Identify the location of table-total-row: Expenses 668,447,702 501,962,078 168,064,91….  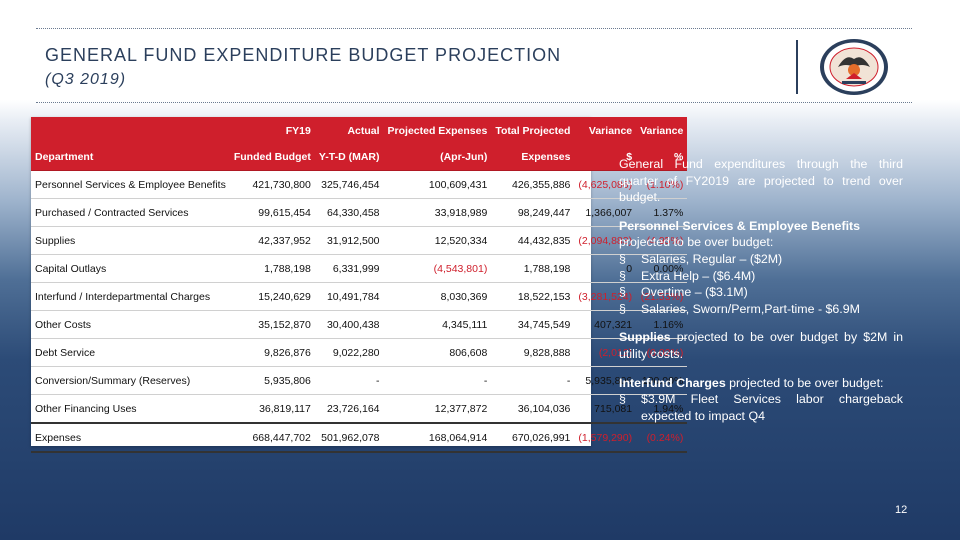
(359, 437).